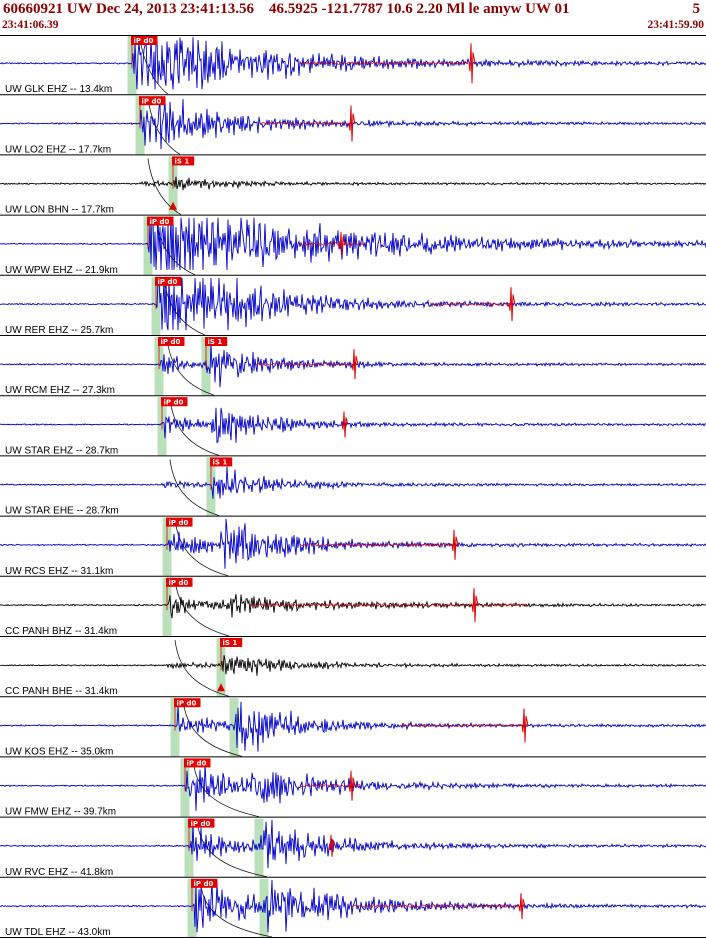 The width and height of the screenshot is (706, 938). What do you see at coordinates (59, 330) in the screenshot?
I see `trace-label: UW RER EHZ -- 25.7km` at bounding box center [59, 330].